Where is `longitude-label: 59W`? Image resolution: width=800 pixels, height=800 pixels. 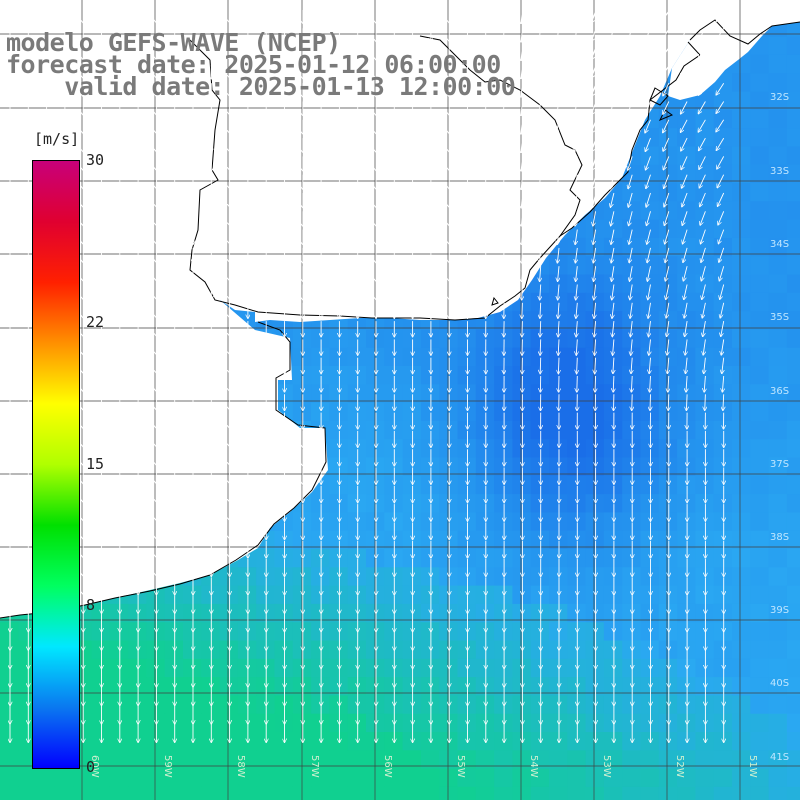
longitude-label: 59W is located at coordinates (167, 766).